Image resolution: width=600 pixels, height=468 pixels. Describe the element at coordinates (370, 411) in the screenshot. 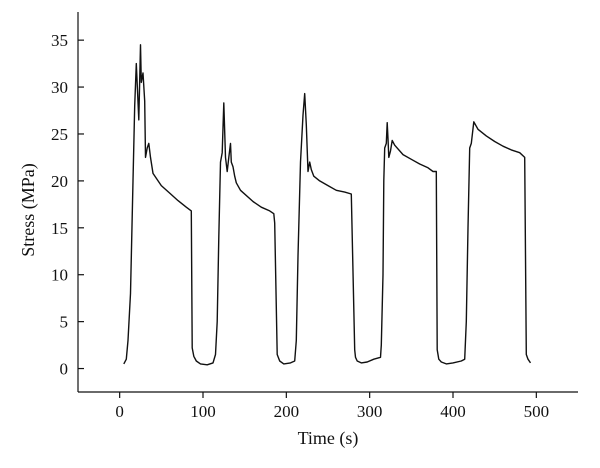

I see `x-tick-label: 300` at that location.